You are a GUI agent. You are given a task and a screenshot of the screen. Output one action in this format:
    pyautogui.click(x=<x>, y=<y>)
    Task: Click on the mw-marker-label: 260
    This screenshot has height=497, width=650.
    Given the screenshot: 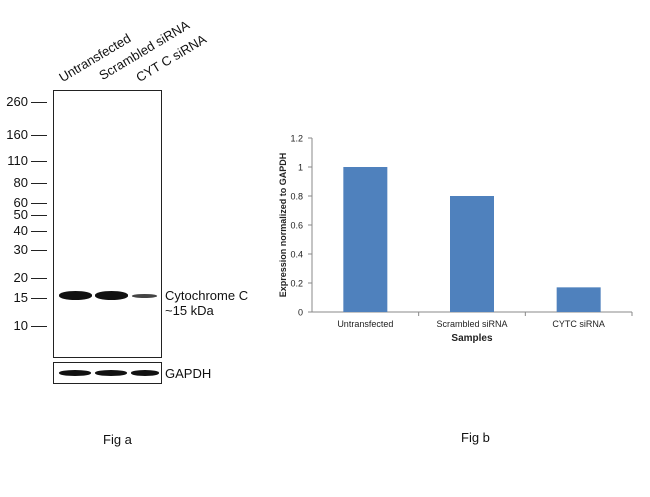 What is the action you would take?
    pyautogui.click(x=17, y=101)
    